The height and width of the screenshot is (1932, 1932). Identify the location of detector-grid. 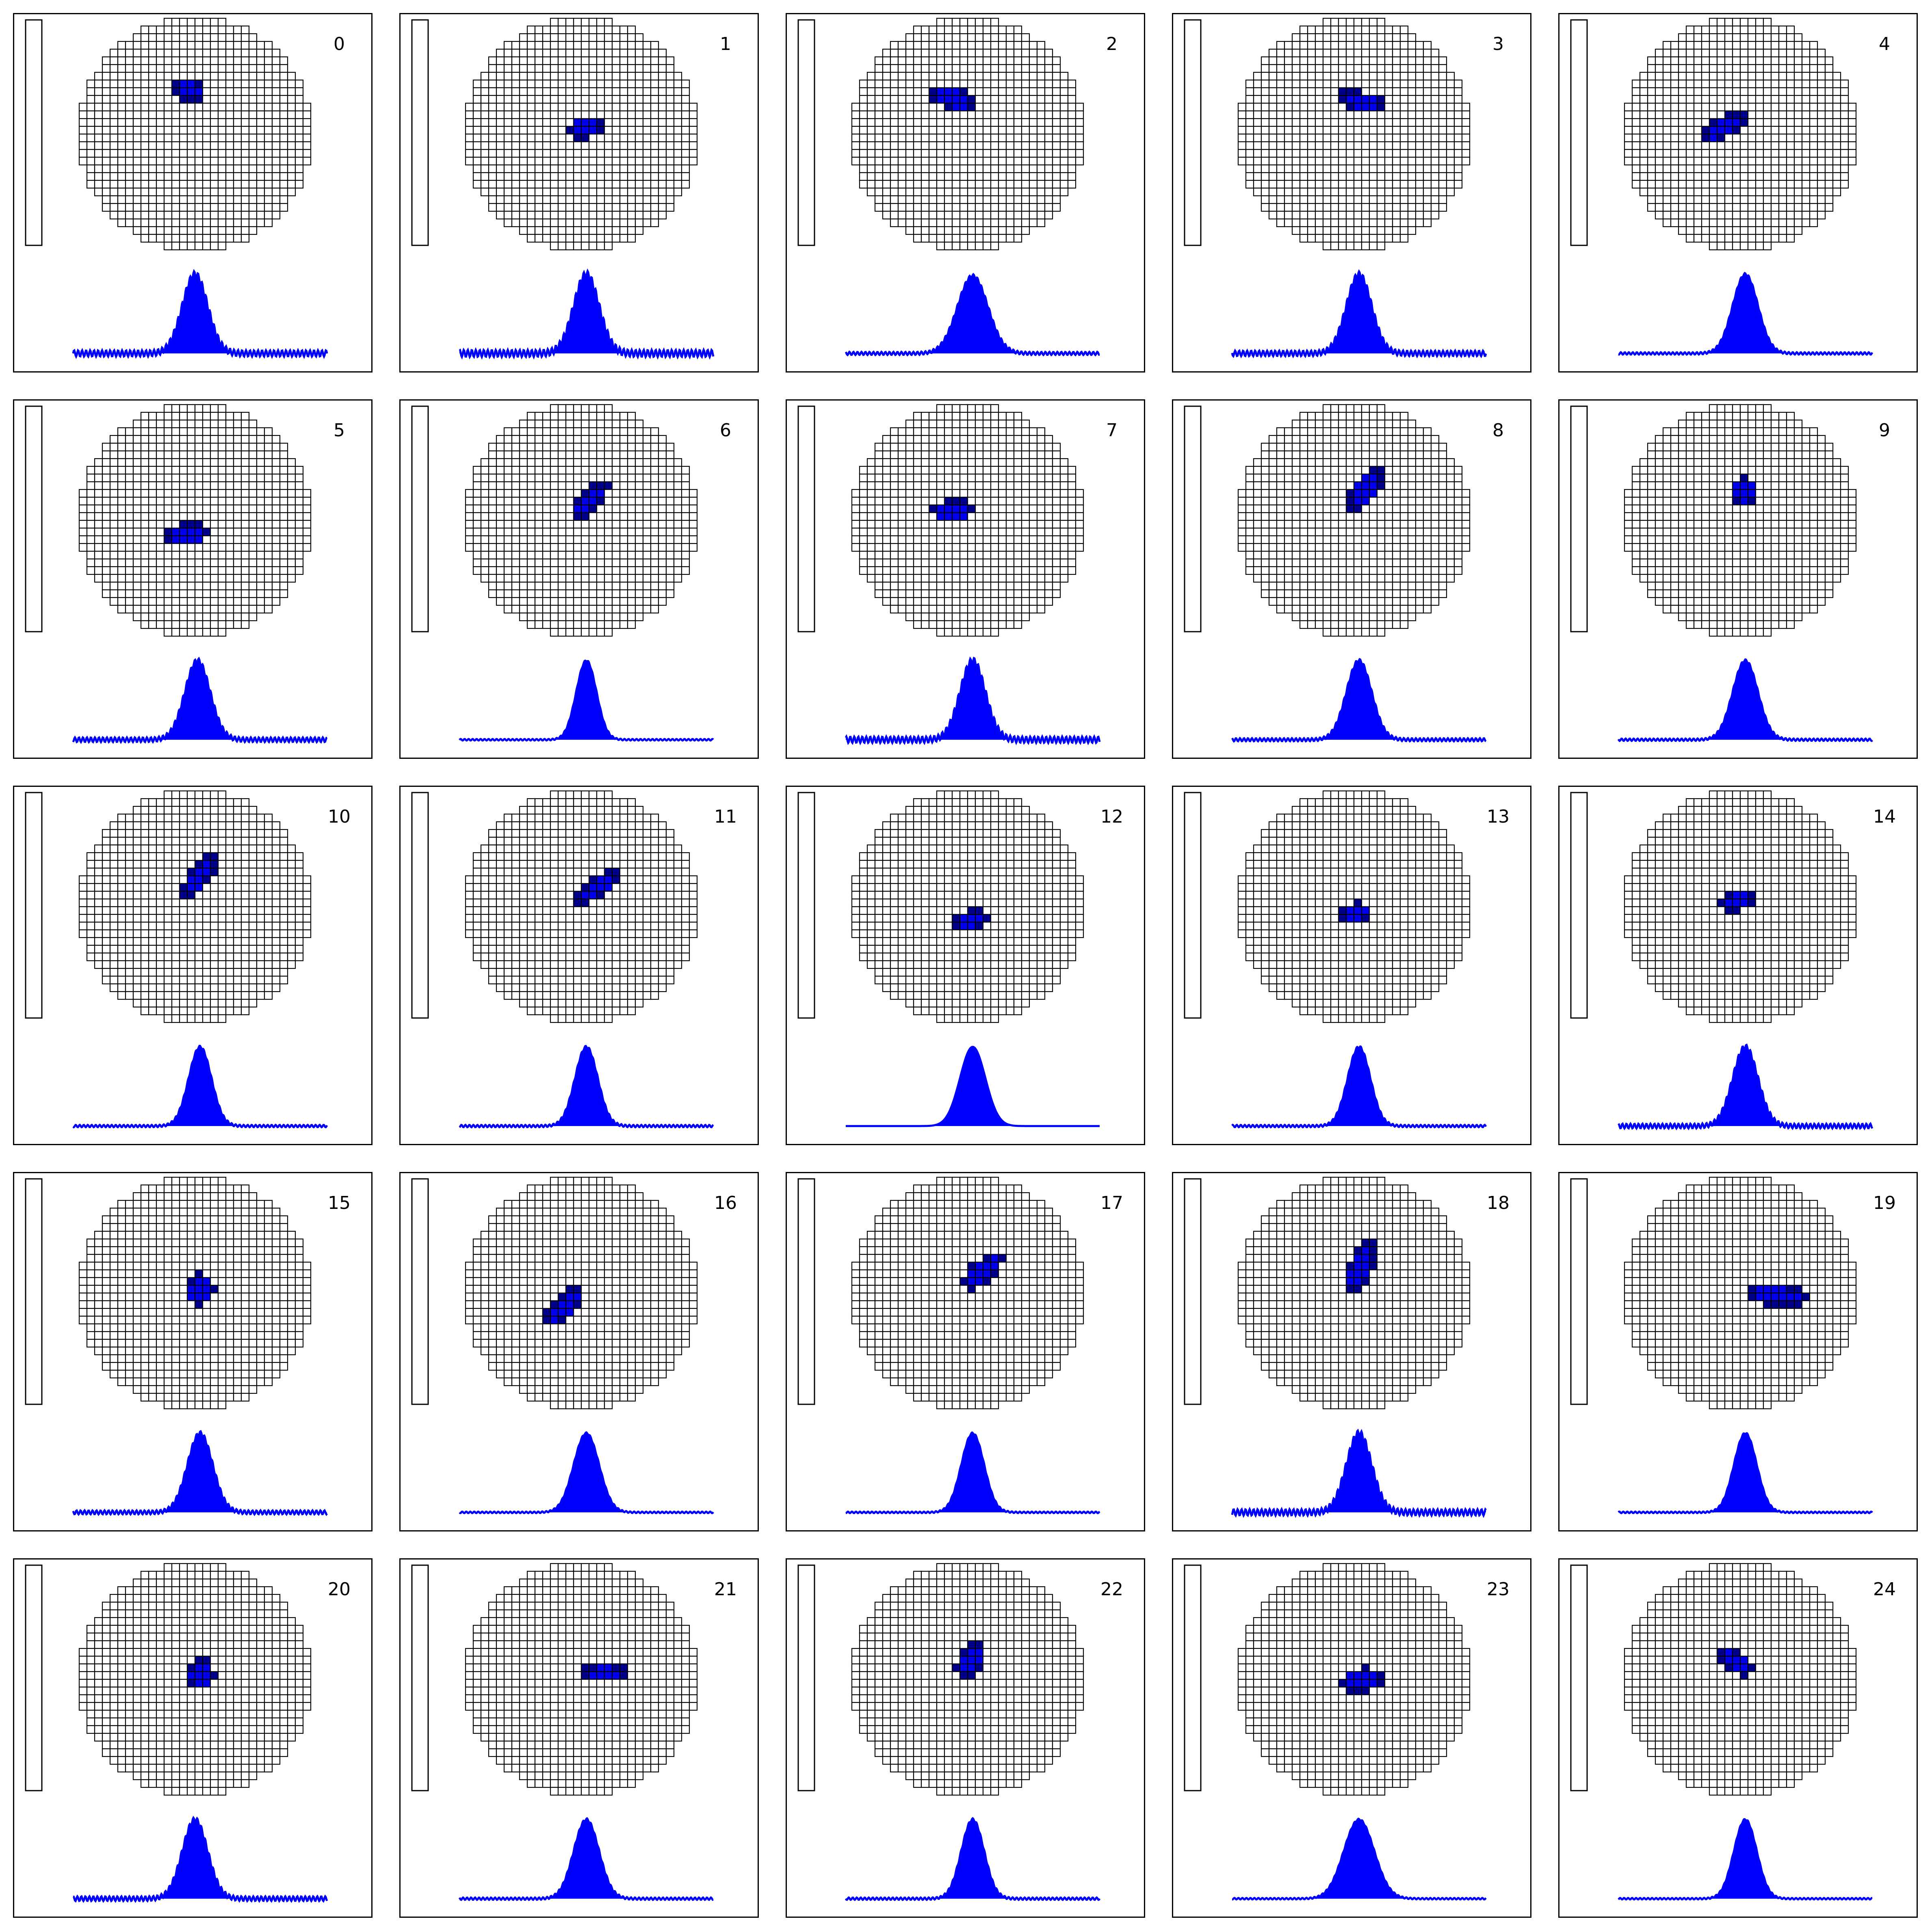
(195, 520).